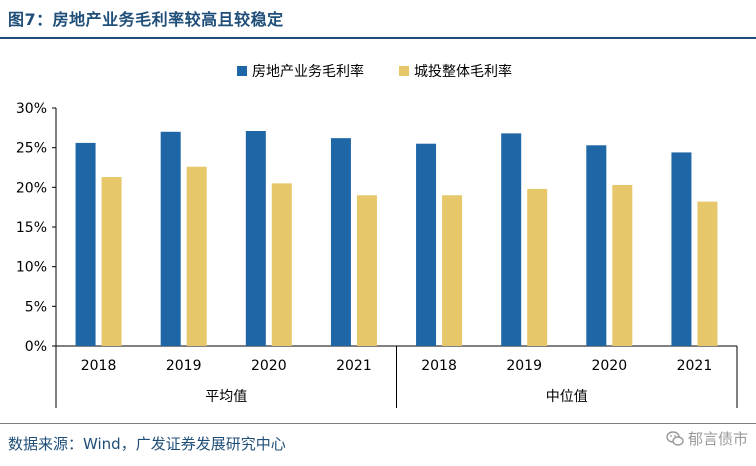  I want to click on y-tick-label: 0%, so click(36, 347).